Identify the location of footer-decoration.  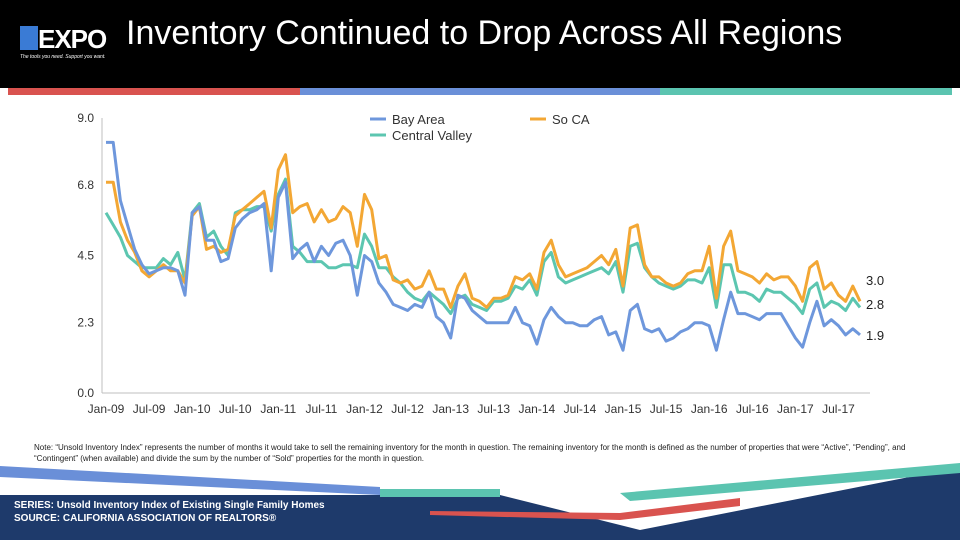
(480, 501).